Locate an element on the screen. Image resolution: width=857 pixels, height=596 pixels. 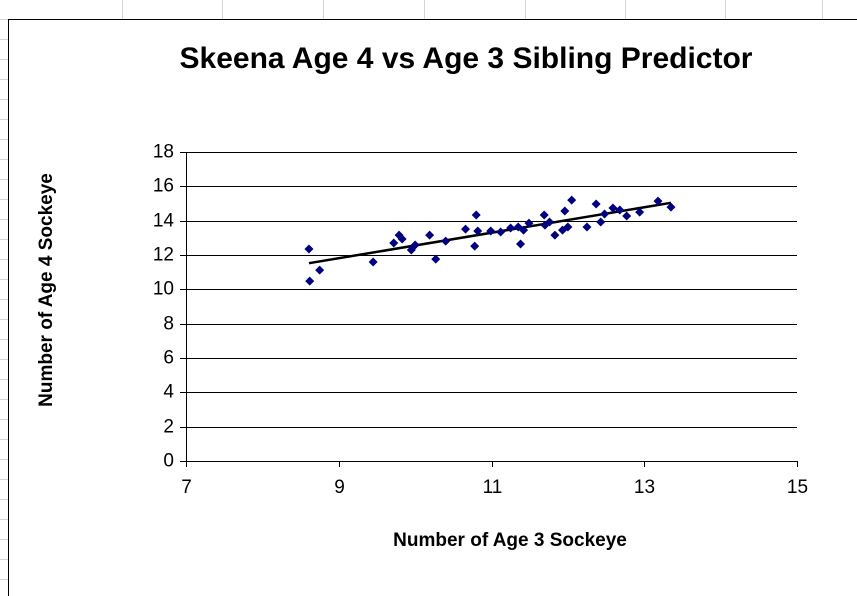
x-tick-label: 15 is located at coordinates (797, 487).